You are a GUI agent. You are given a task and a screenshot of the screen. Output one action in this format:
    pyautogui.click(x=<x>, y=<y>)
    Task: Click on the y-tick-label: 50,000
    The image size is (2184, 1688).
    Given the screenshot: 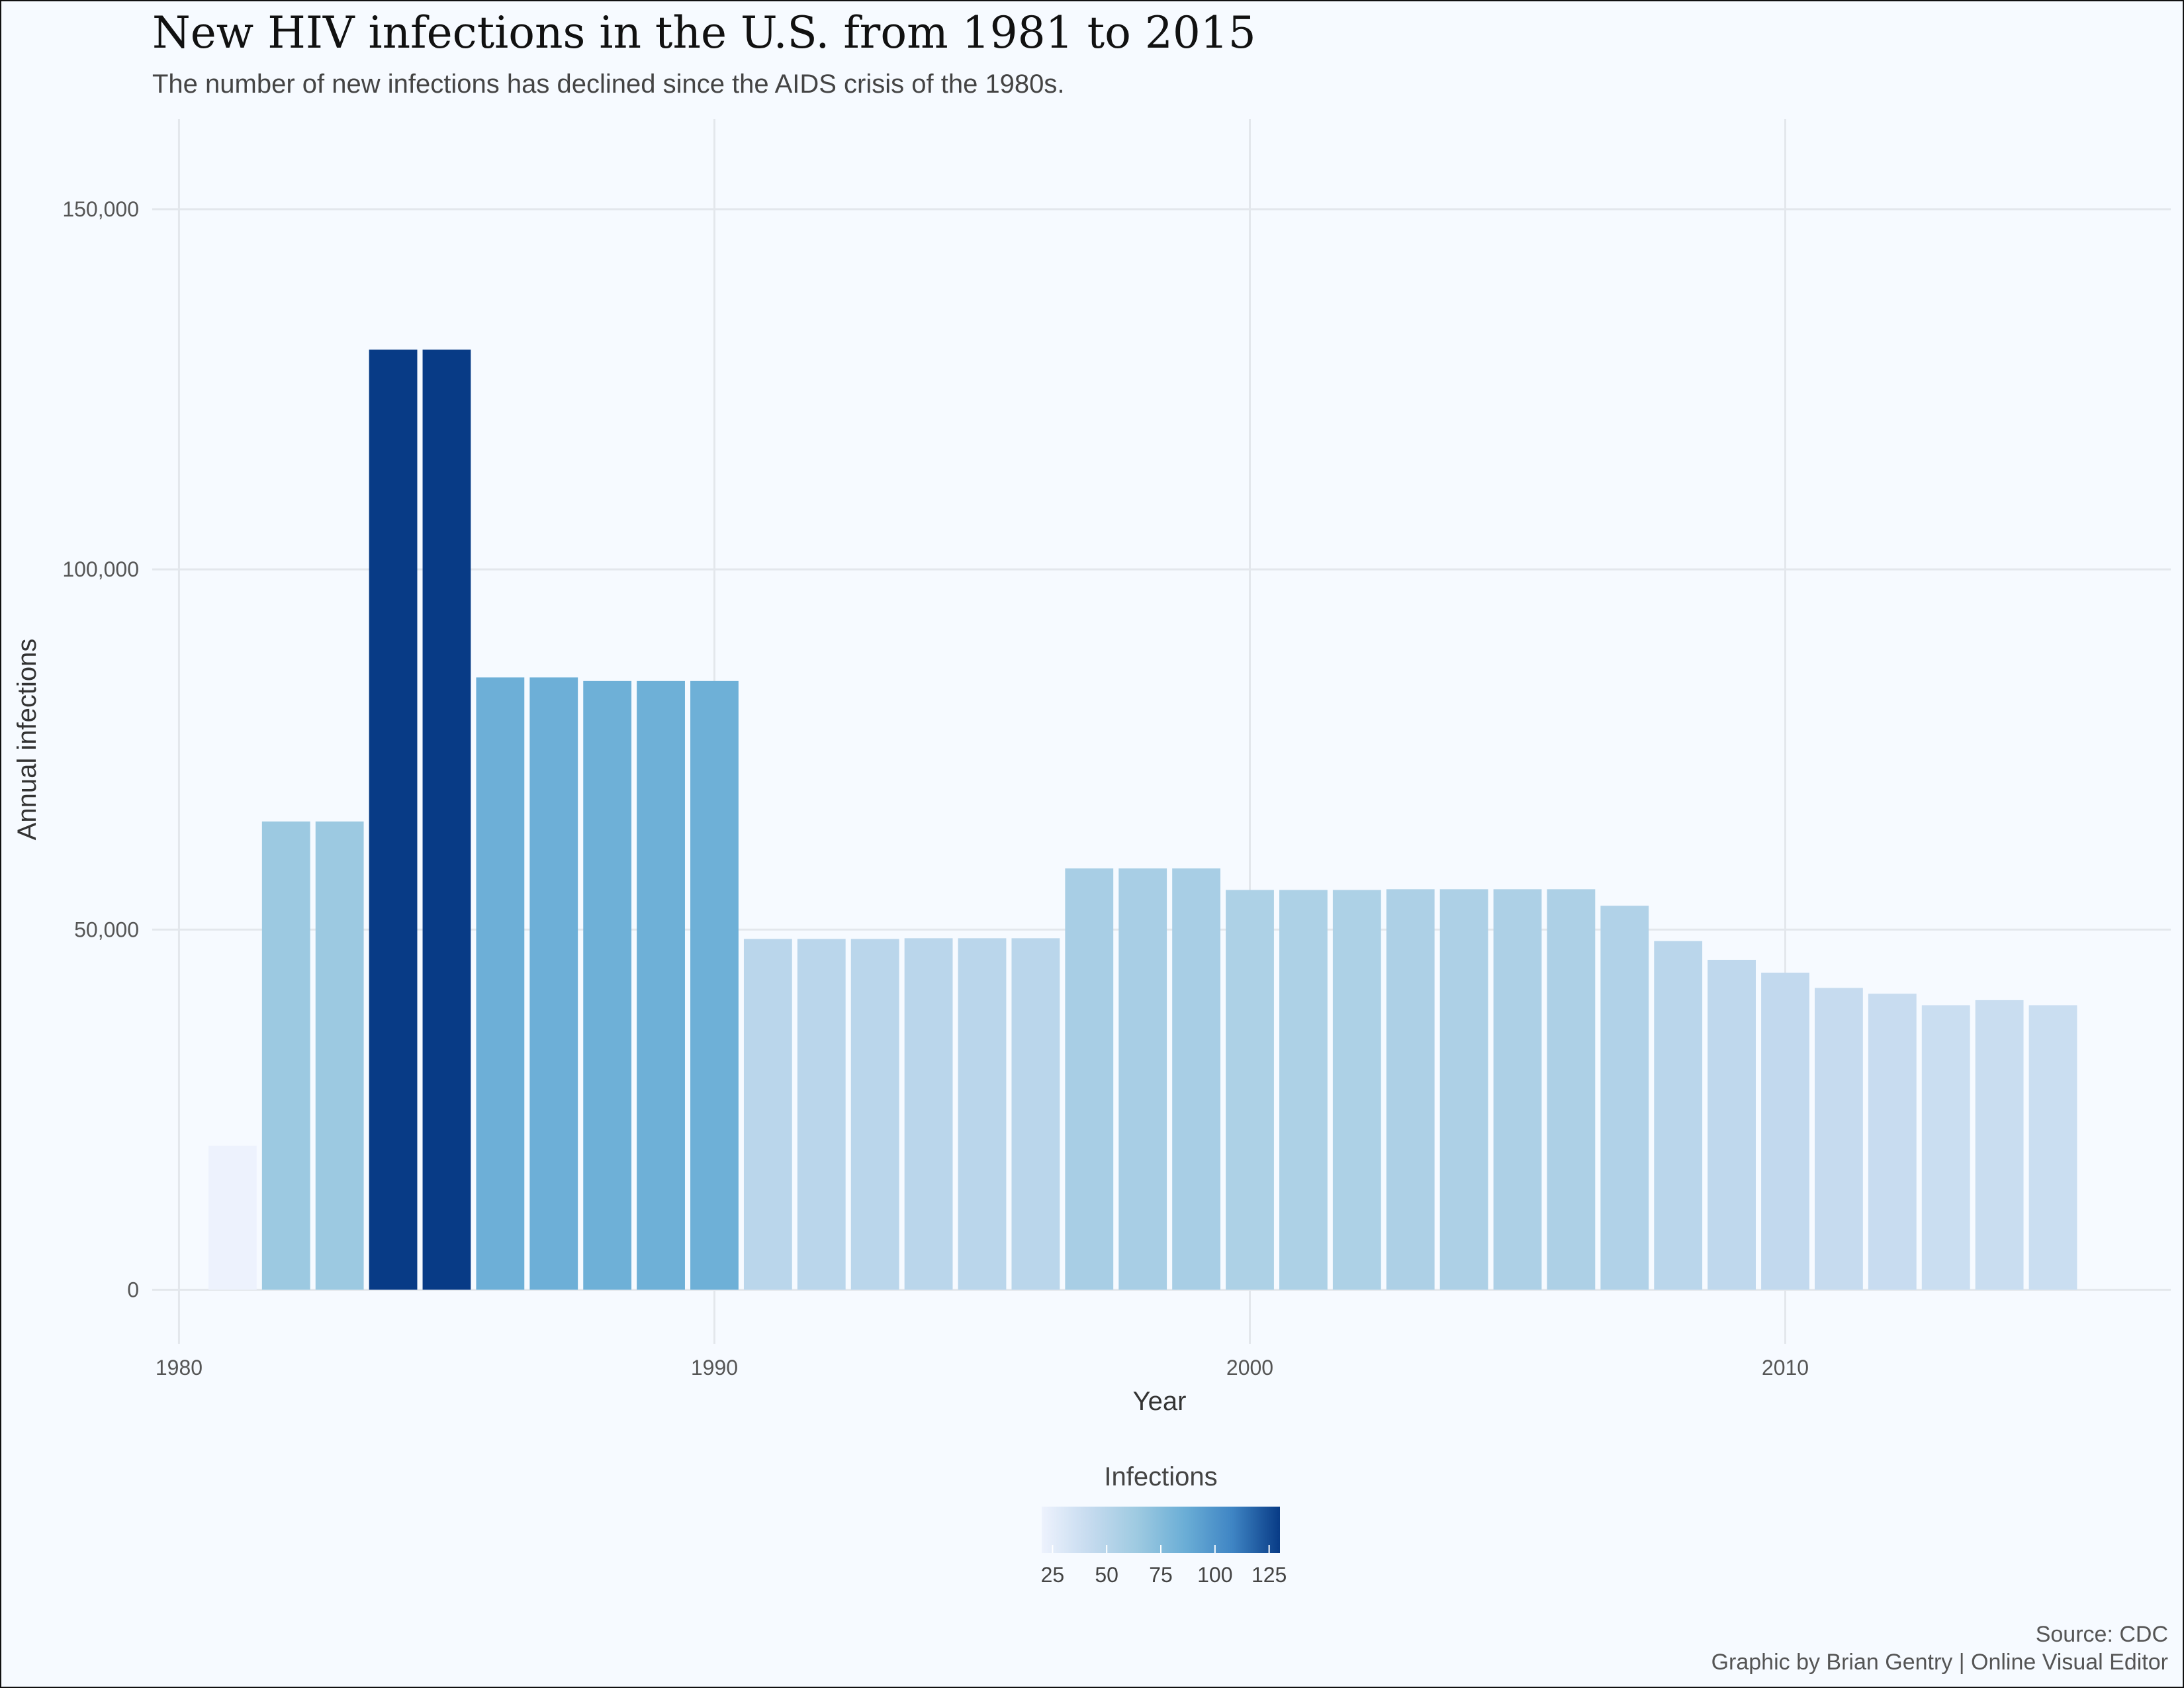 What is the action you would take?
    pyautogui.click(x=106, y=929)
    